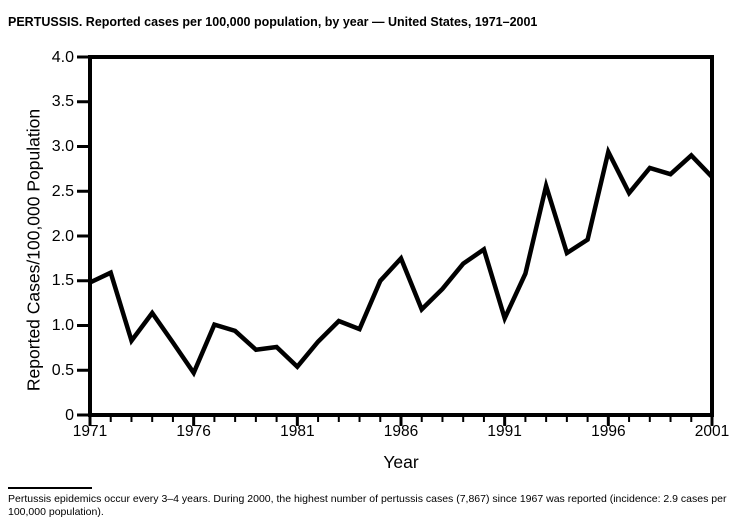  What do you see at coordinates (90, 431) in the screenshot?
I see `x-tick-label: 1971` at bounding box center [90, 431].